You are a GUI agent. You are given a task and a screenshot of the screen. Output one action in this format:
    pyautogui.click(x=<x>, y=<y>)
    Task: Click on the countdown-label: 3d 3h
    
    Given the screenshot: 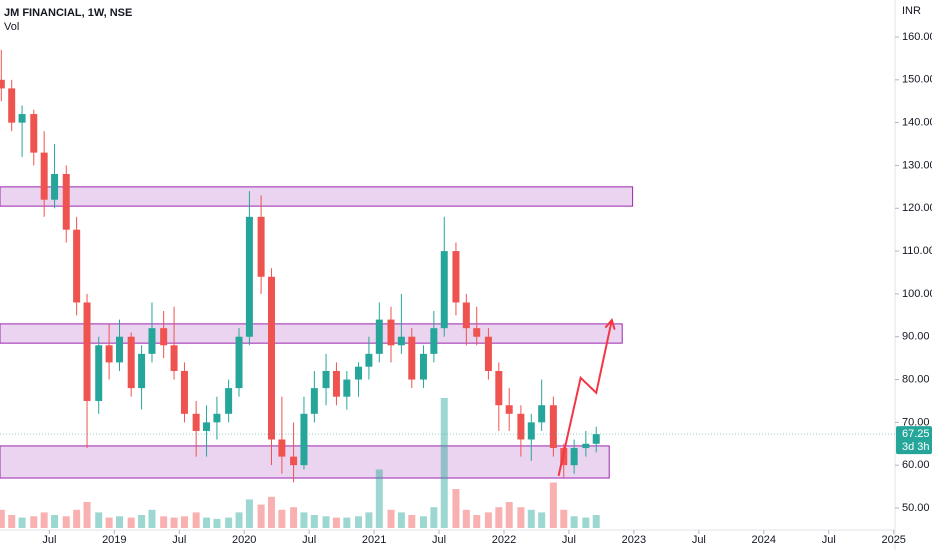 What is the action you would take?
    pyautogui.click(x=916, y=447)
    